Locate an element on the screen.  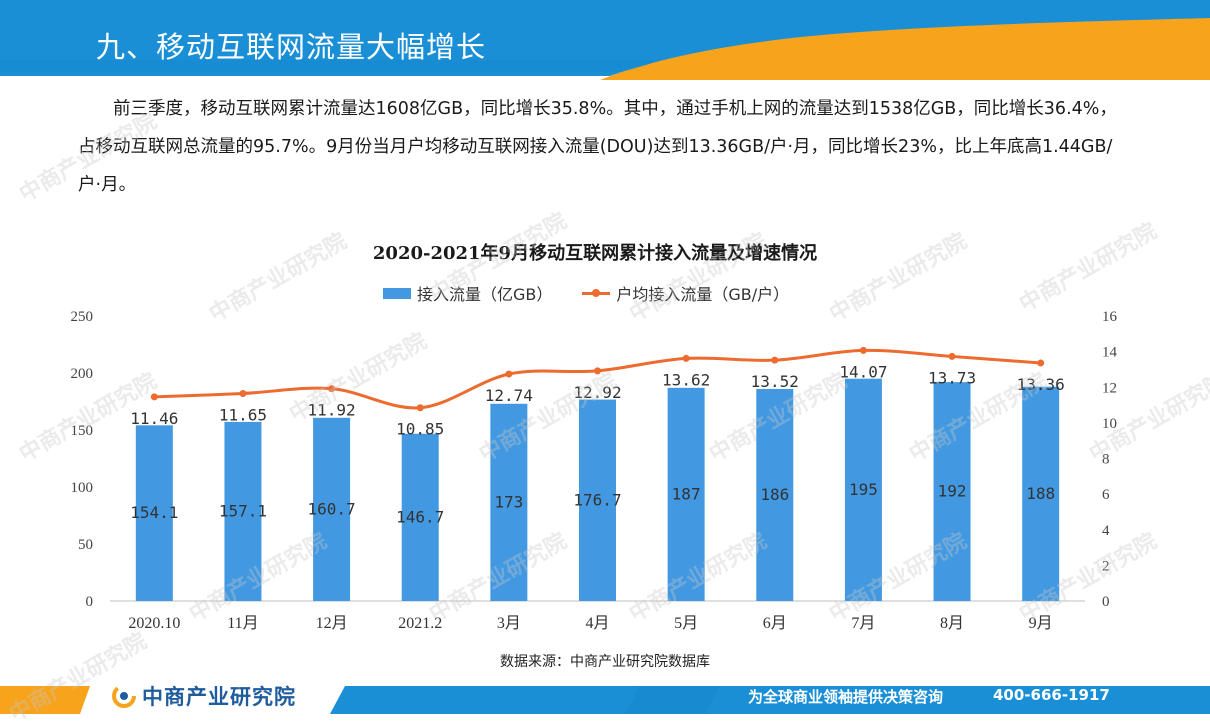
line-data-label: 12.92 is located at coordinates (597, 392).